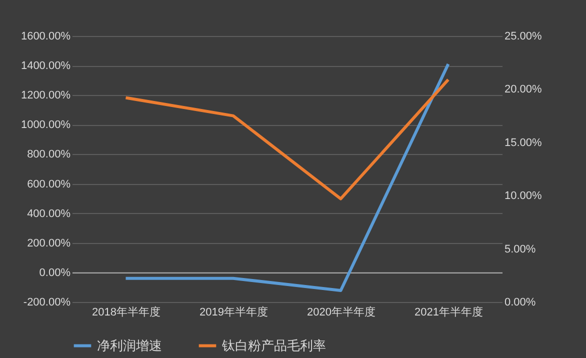 Image resolution: width=586 pixels, height=358 pixels. What do you see at coordinates (49, 154) in the screenshot?
I see `y-tick-label: 800.00%` at bounding box center [49, 154].